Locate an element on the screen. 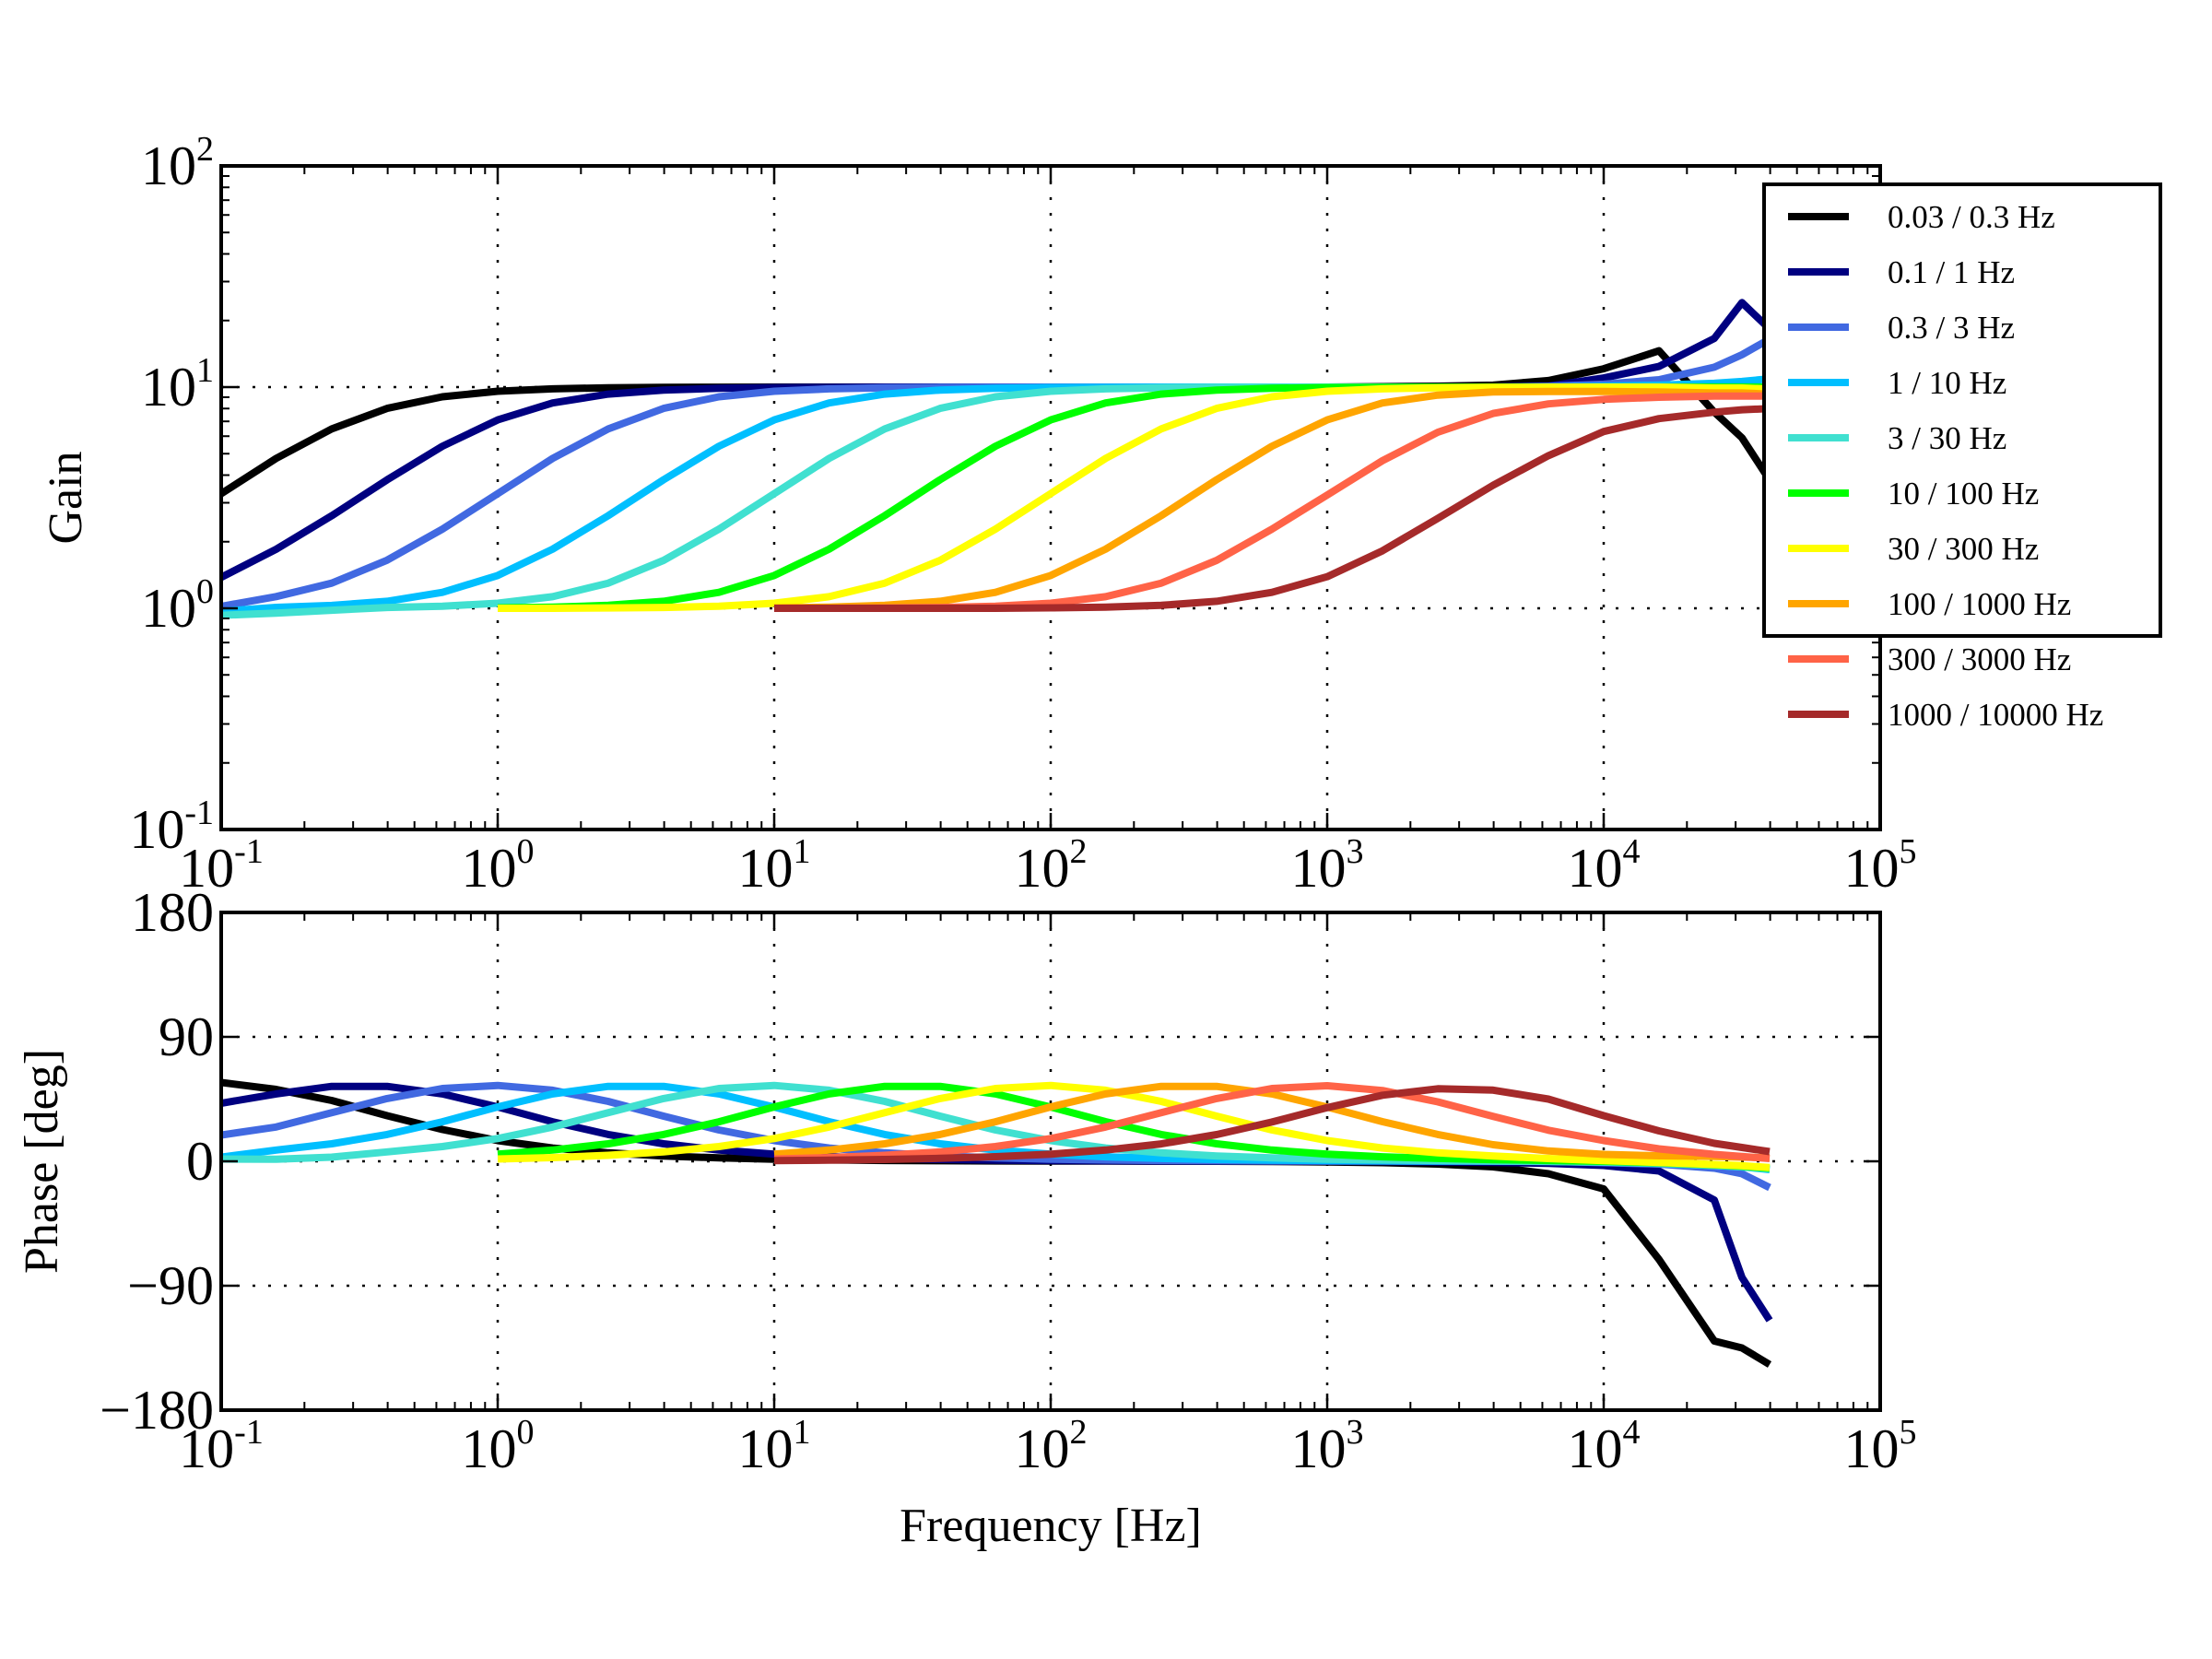  y-tick-label: 101 is located at coordinates (177, 384).